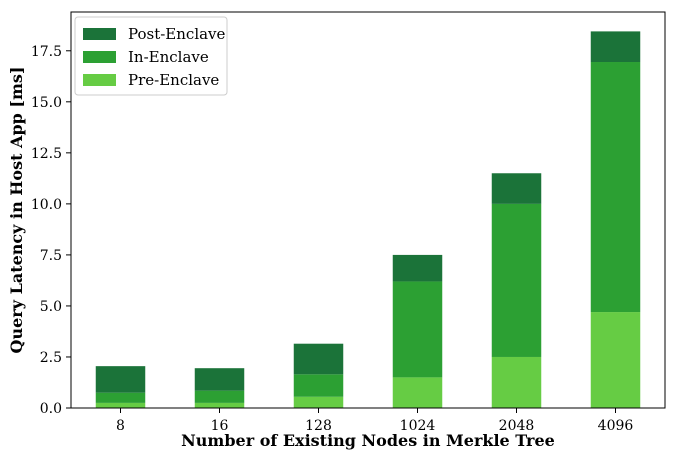 This screenshot has height=459, width=676. I want to click on y-tick-label: 7.5, so click(51, 256).